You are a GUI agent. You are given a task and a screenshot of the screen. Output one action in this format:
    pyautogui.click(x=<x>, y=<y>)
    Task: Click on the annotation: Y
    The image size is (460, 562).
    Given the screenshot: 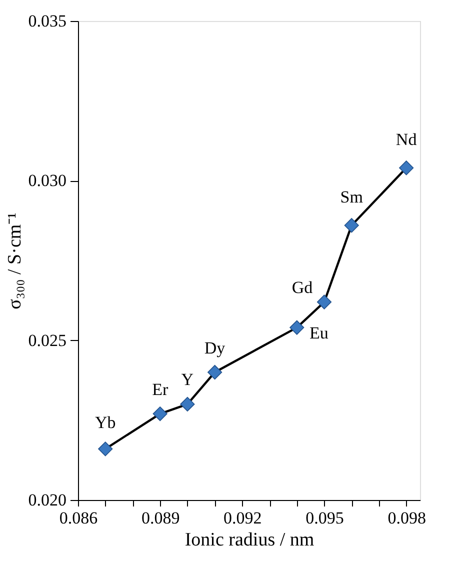 What is the action you would take?
    pyautogui.click(x=187, y=380)
    